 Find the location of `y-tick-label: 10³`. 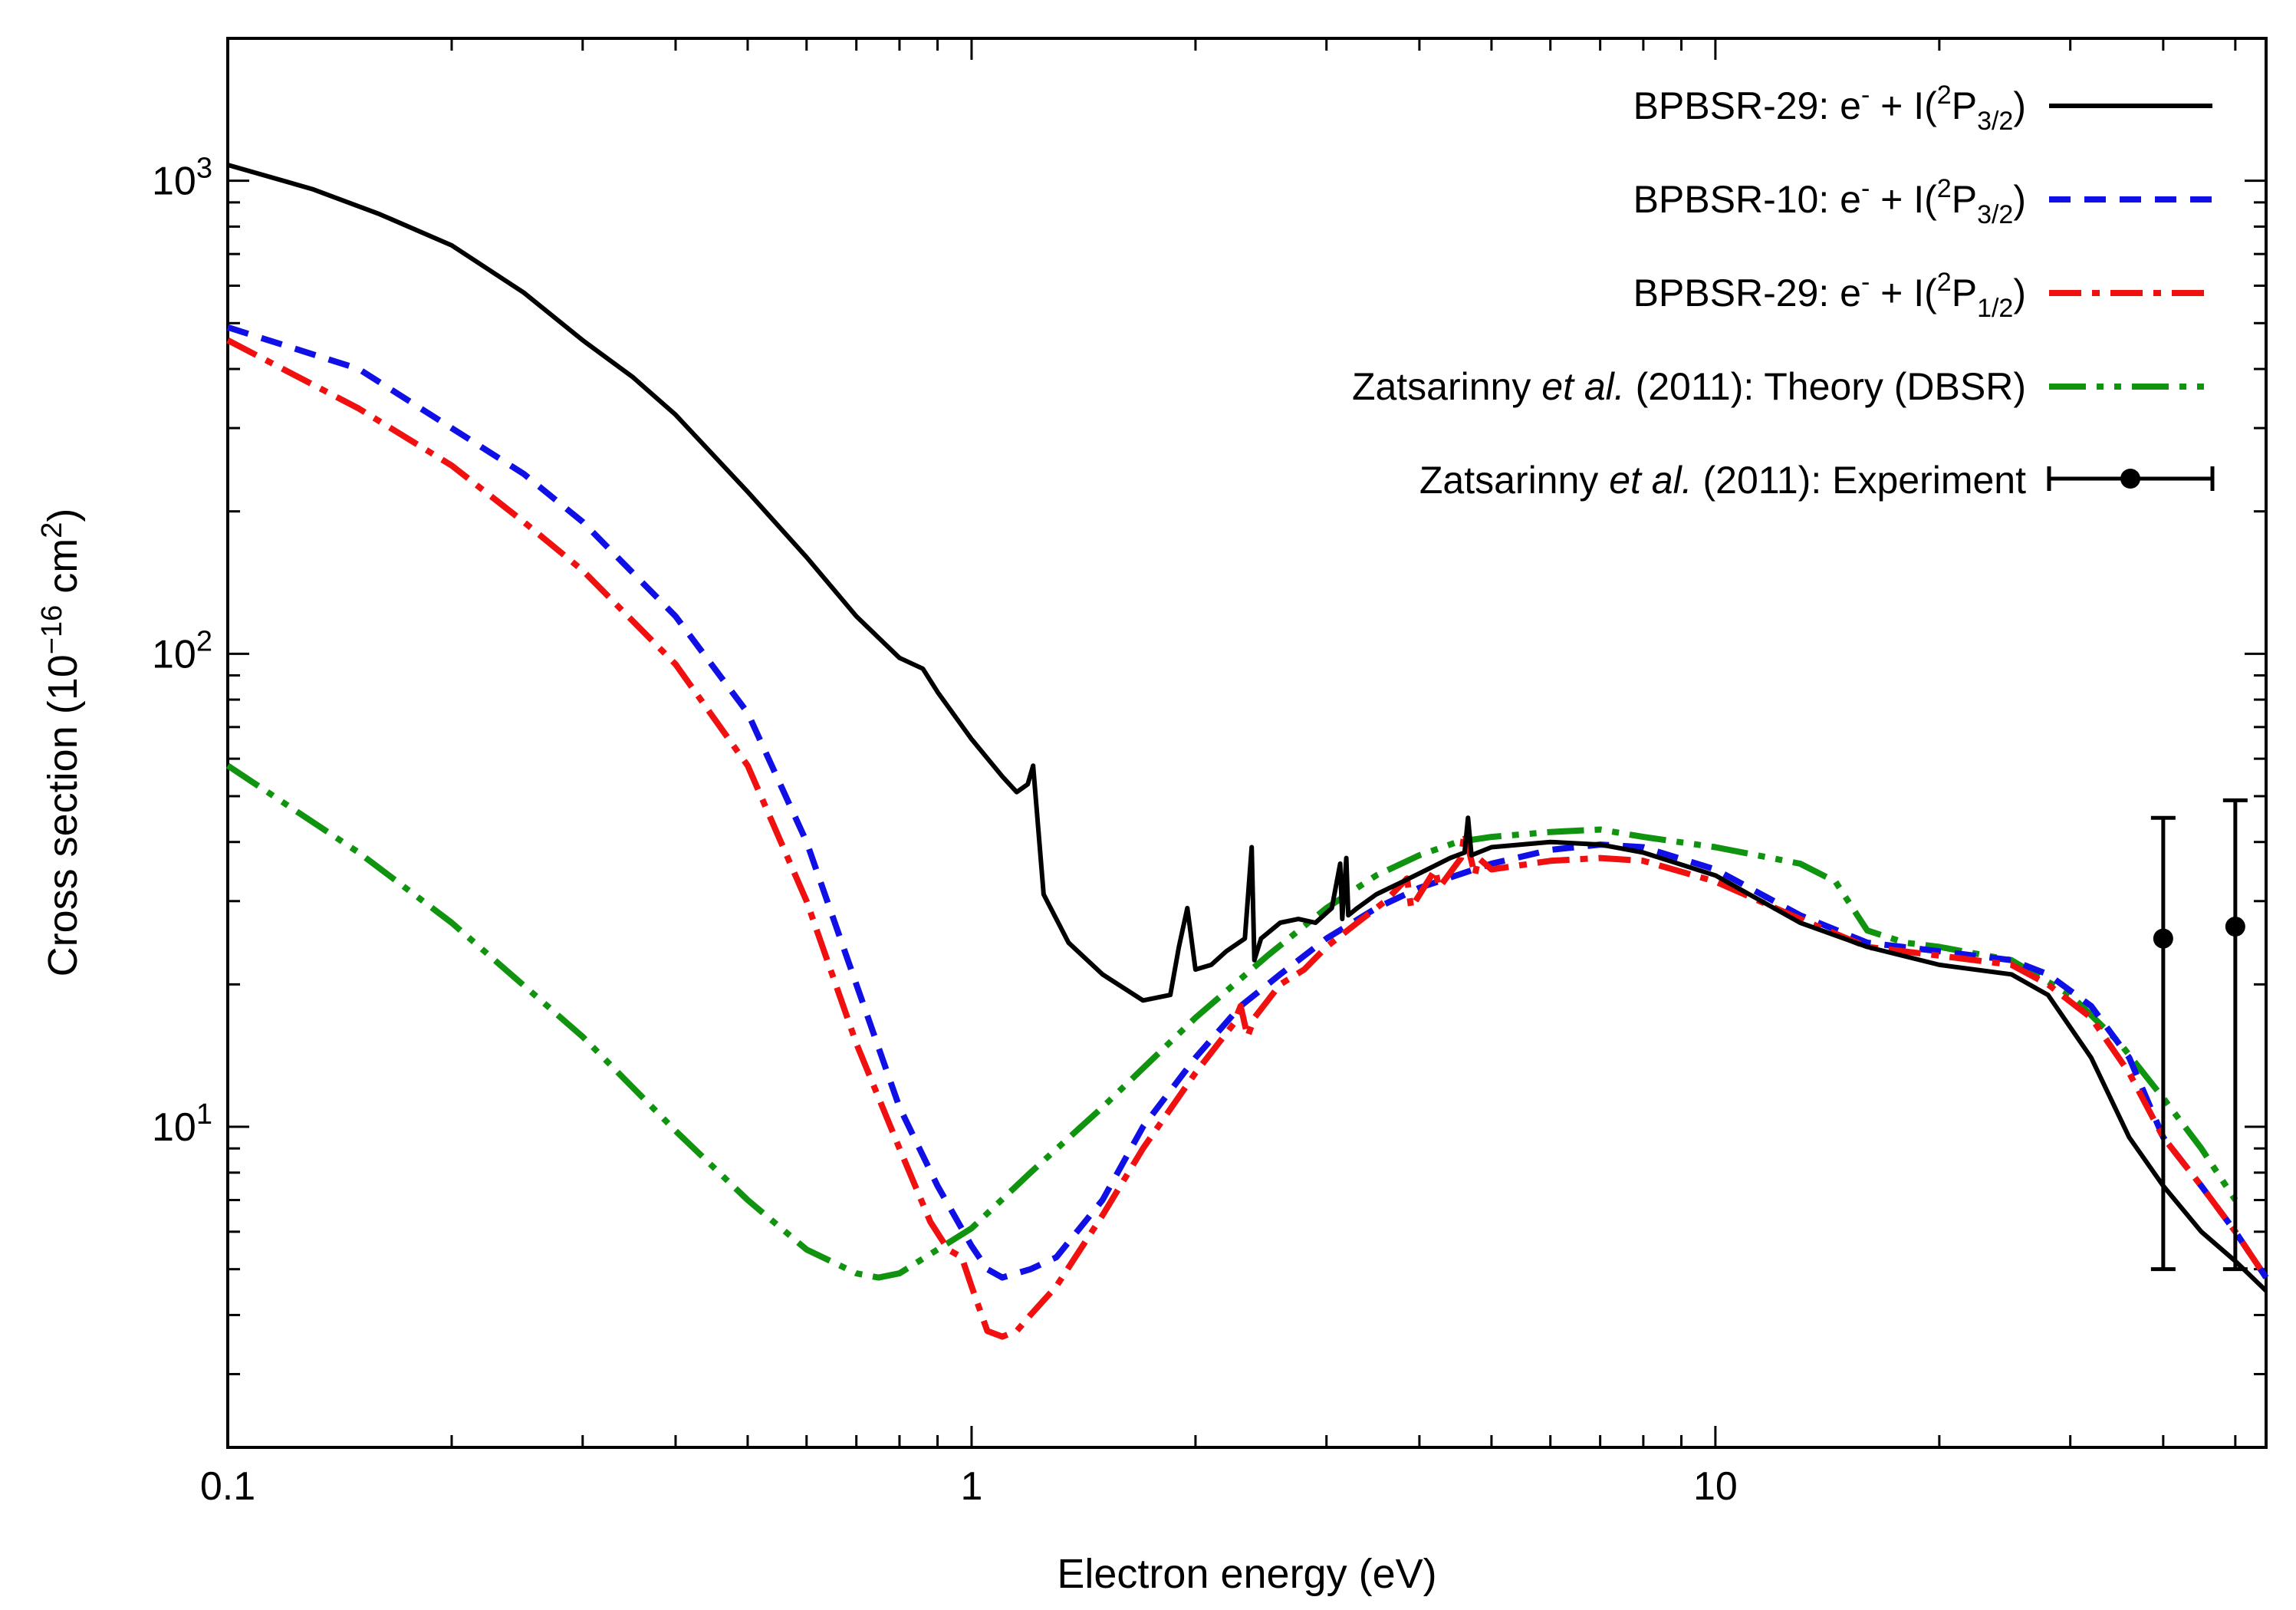

y-tick-label: 10³ is located at coordinates (182, 178).